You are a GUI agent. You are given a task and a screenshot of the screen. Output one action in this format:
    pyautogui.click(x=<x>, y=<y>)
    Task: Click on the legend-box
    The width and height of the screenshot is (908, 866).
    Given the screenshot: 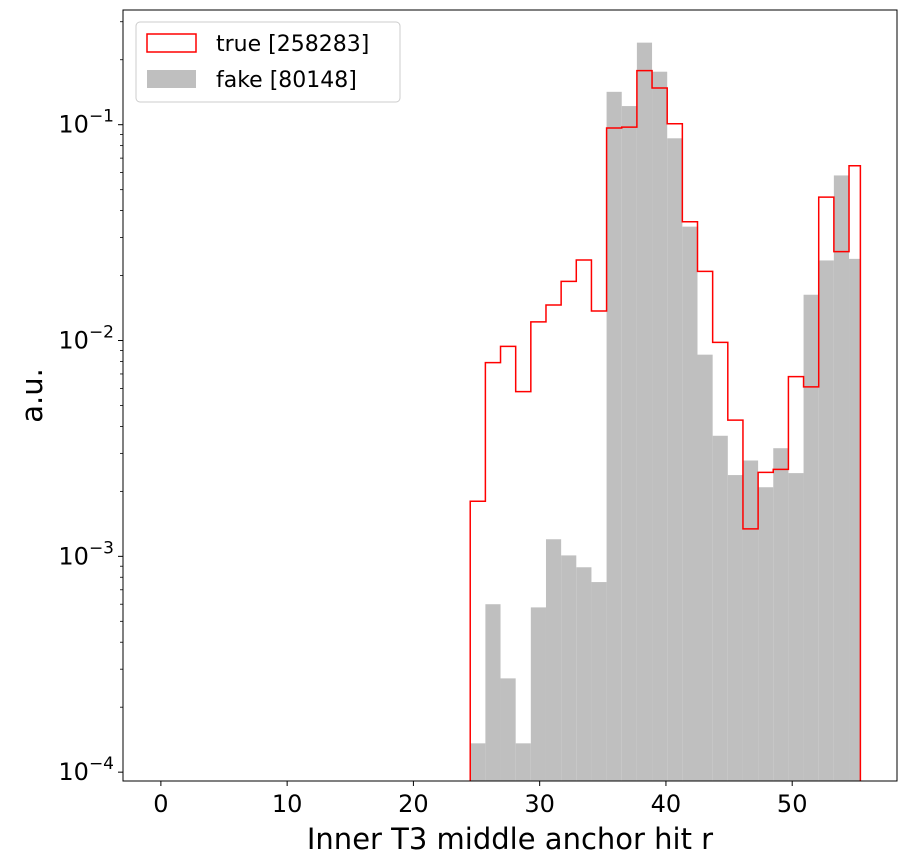 What is the action you would take?
    pyautogui.click(x=268, y=62)
    